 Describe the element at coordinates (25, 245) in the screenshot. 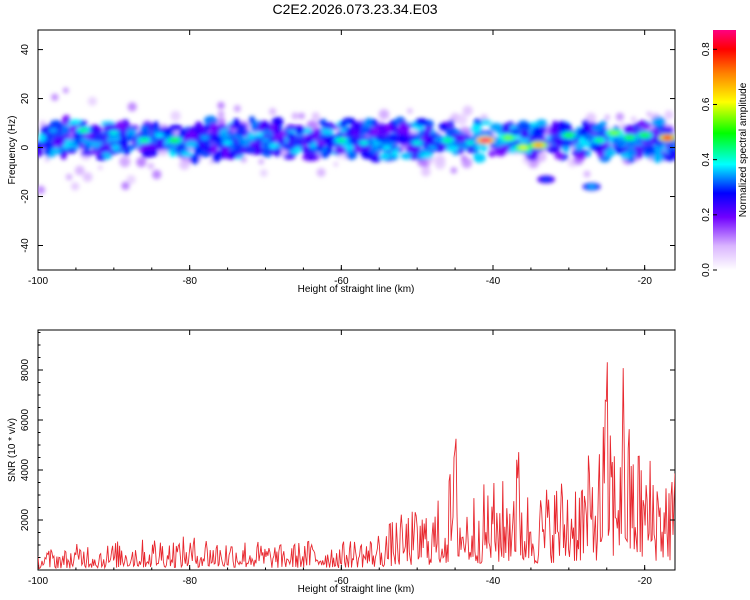

I see `y-tick-label: -40` at that location.